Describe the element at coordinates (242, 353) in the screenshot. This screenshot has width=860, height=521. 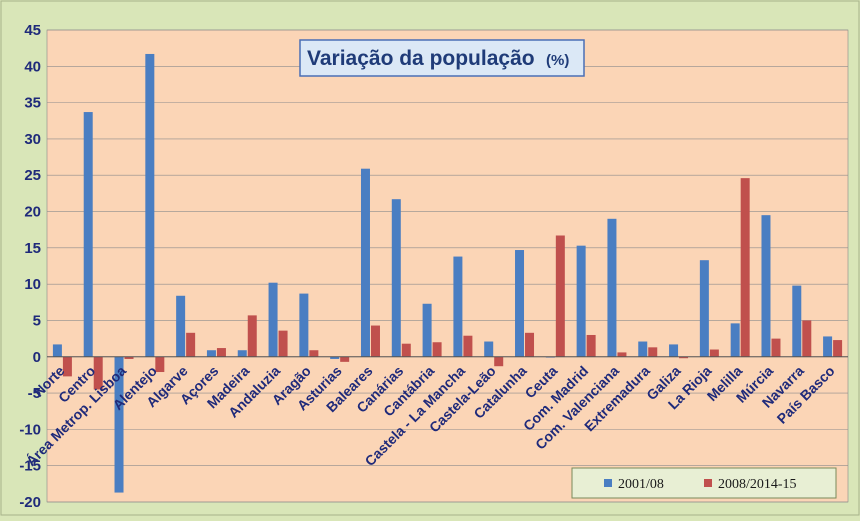
I see `bar-2001-08-madeira` at that location.